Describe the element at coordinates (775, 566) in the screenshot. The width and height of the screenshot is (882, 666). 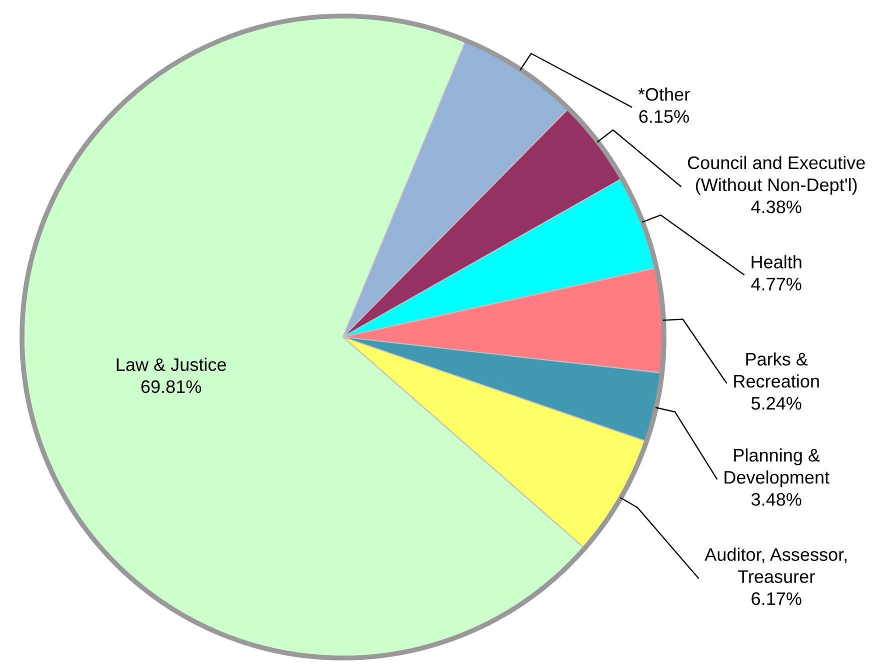
I see `slice-label: Auditor, Assessor, Treasurer` at that location.